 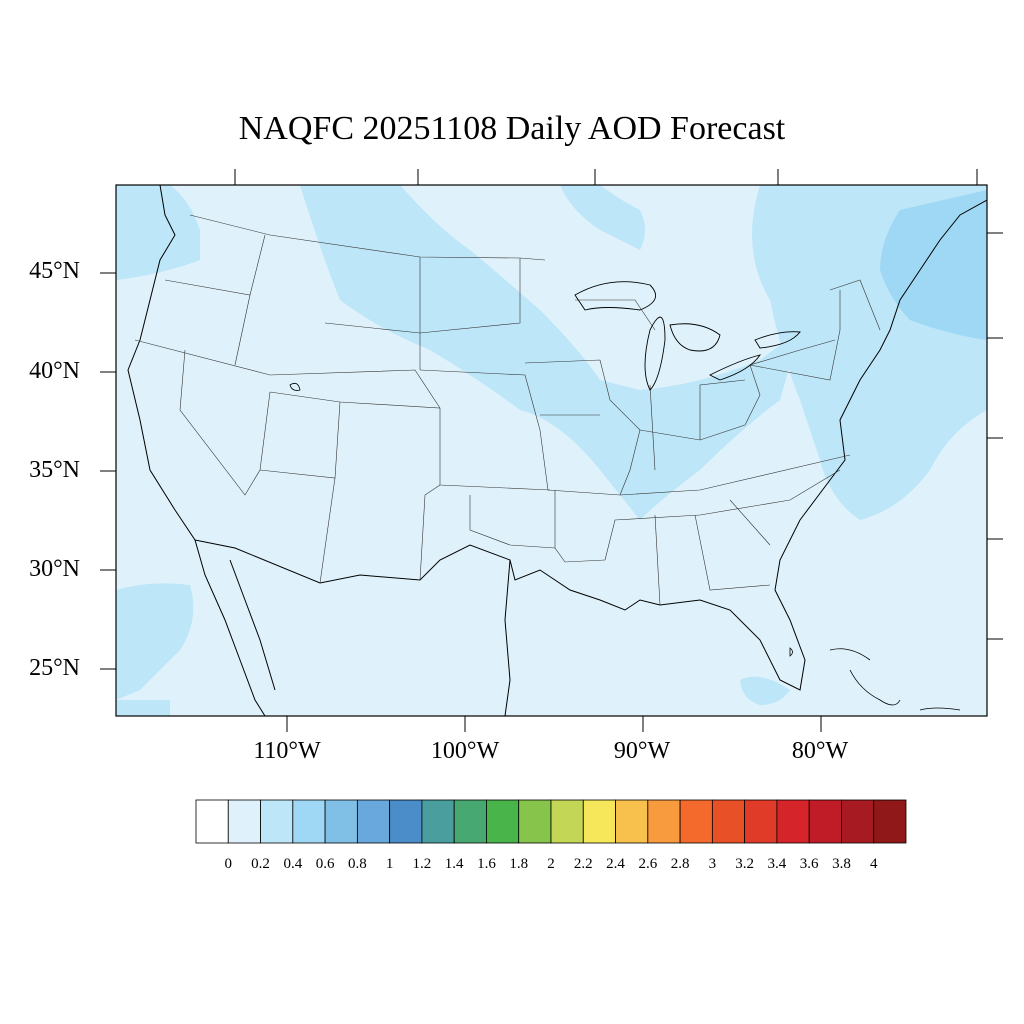 I want to click on lat-label-45: 45°N, so click(x=54, y=271).